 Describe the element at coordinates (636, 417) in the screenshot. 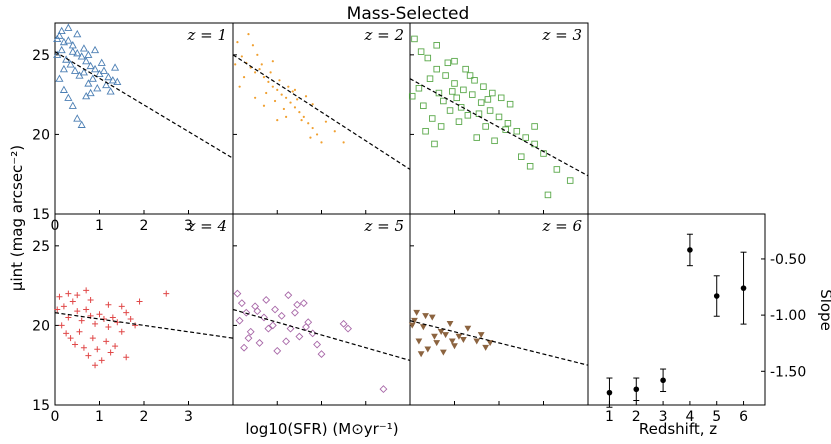

I see `x-tick-label: 2` at that location.